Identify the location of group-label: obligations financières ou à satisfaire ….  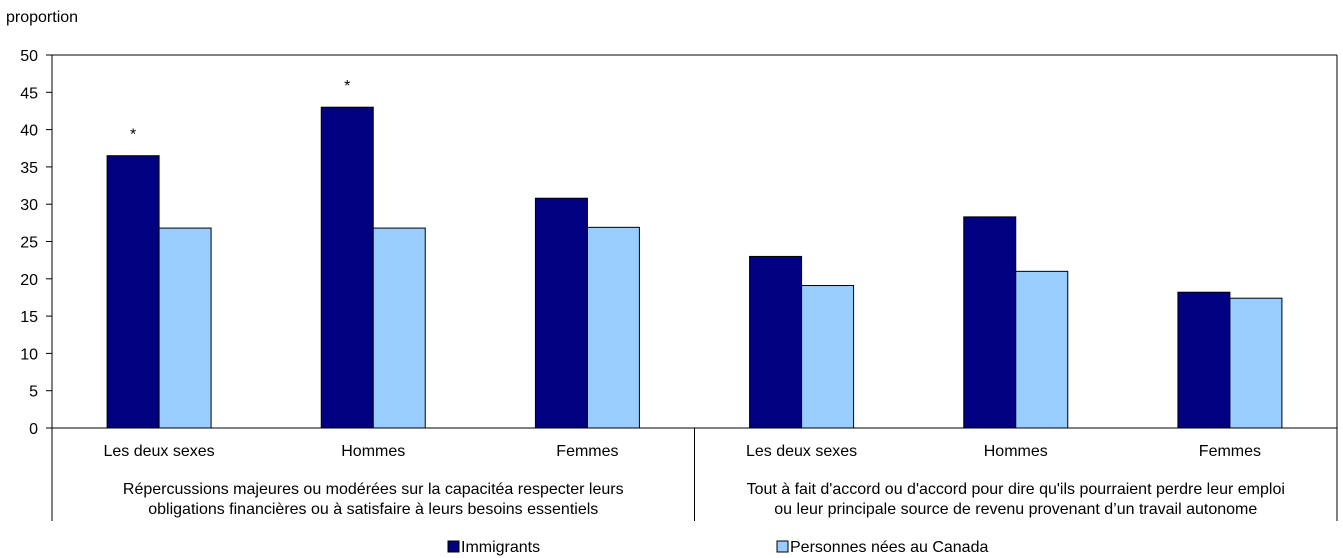
(373, 509).